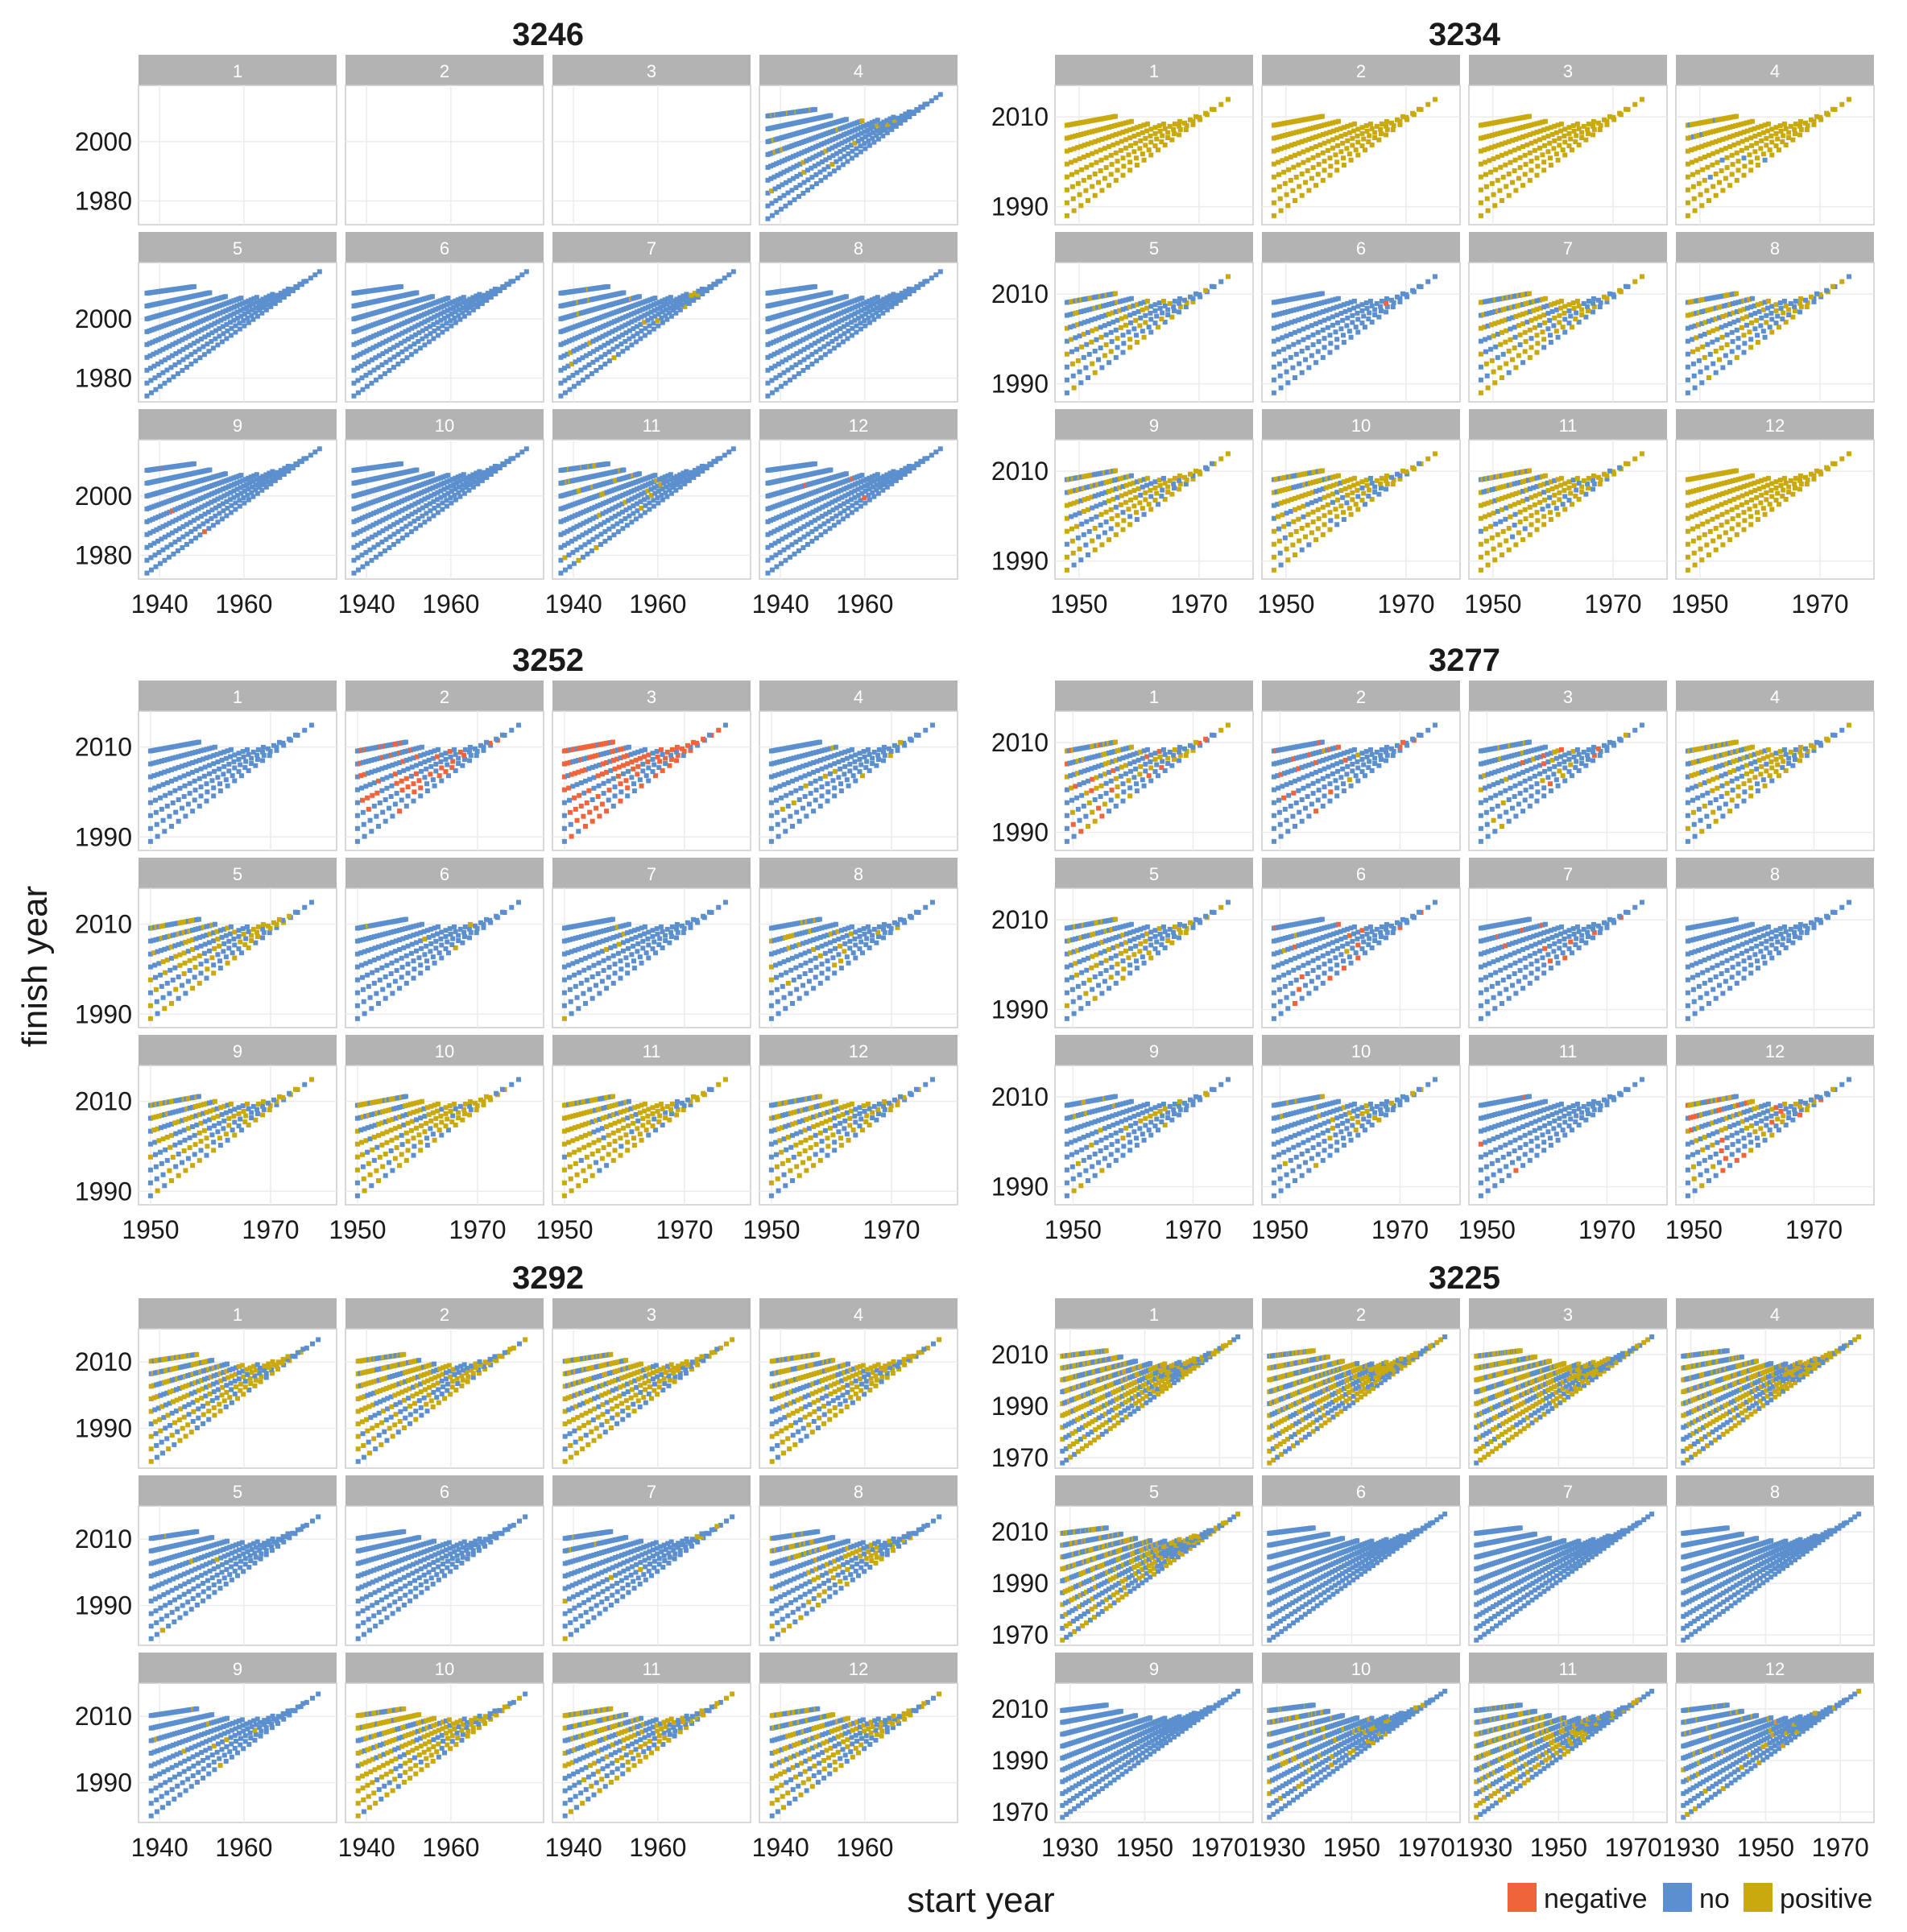  I want to click on facet-strip-label: 10, so click(444, 426).